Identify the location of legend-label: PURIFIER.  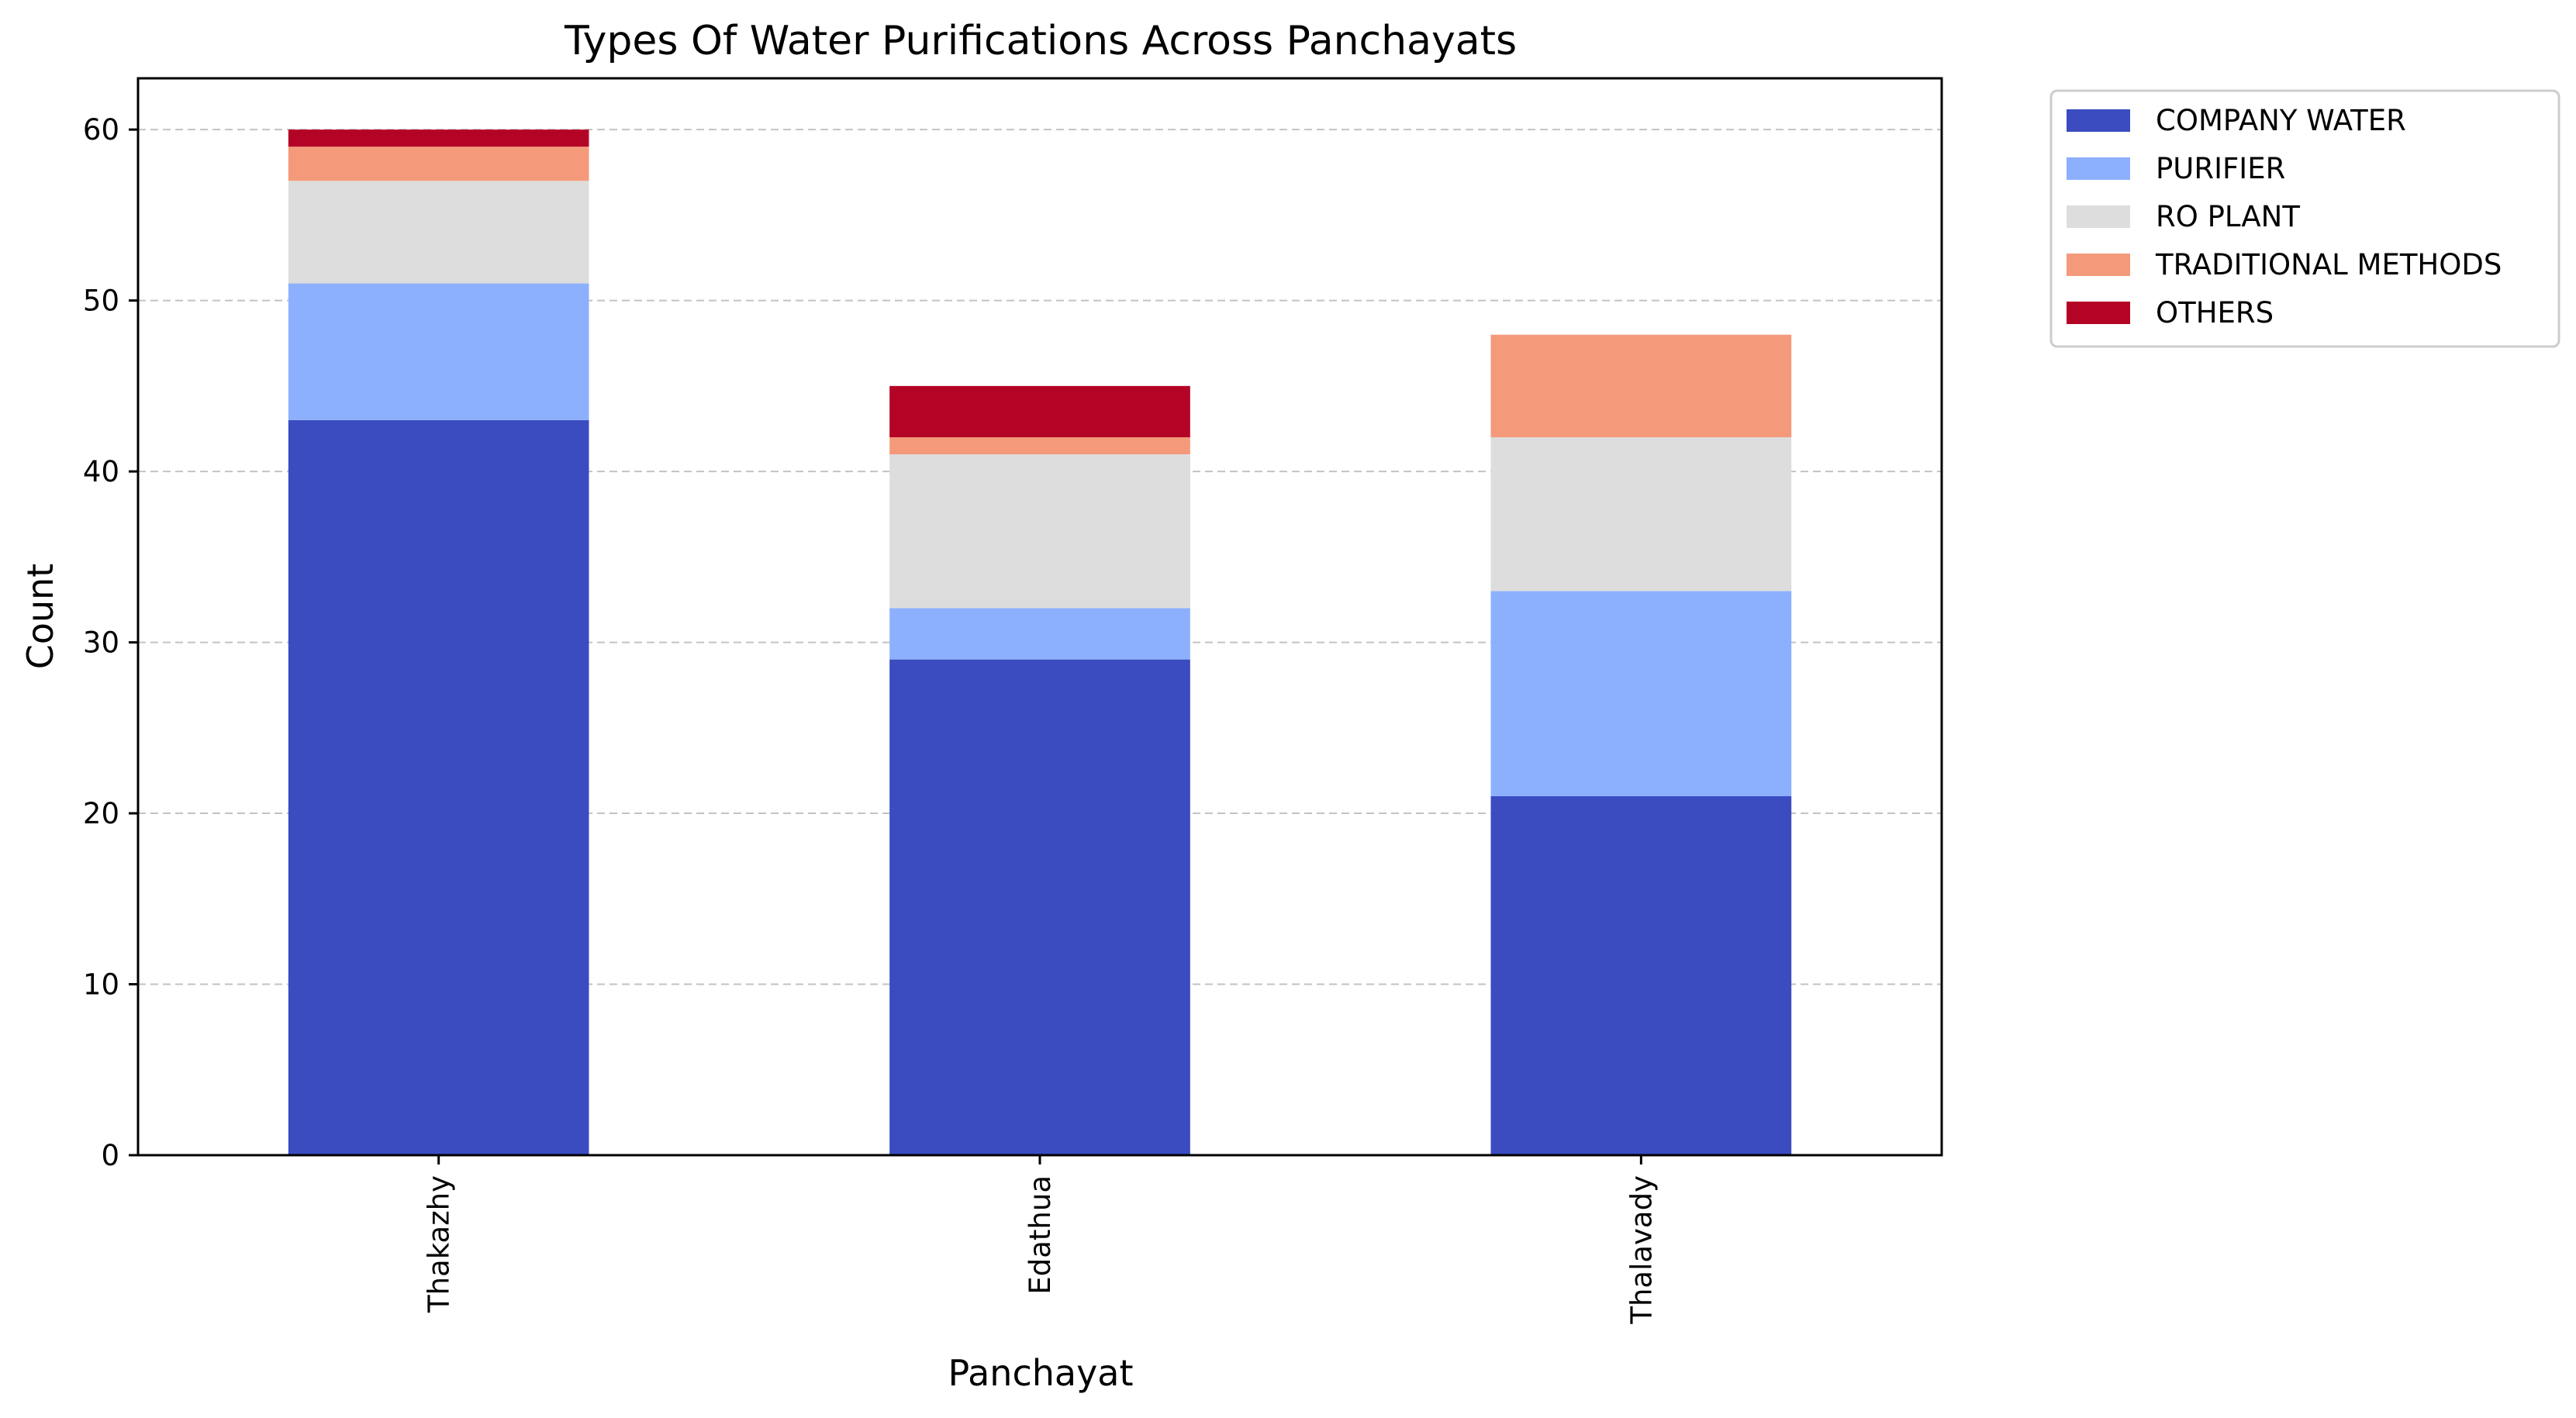
(2221, 169).